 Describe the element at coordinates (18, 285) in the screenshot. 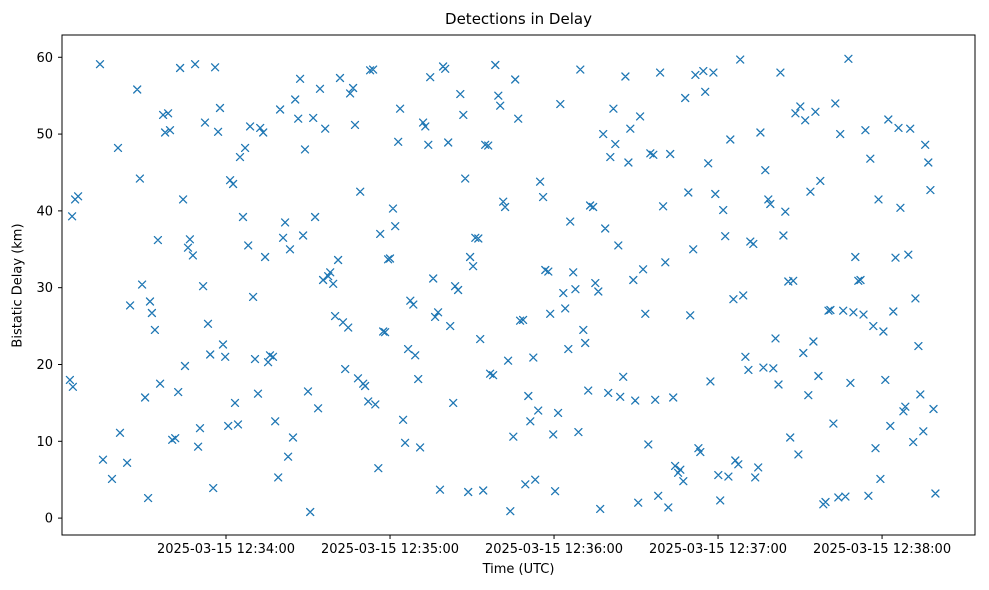

I see `y-axis-label: Bistatic Delay (km)` at that location.